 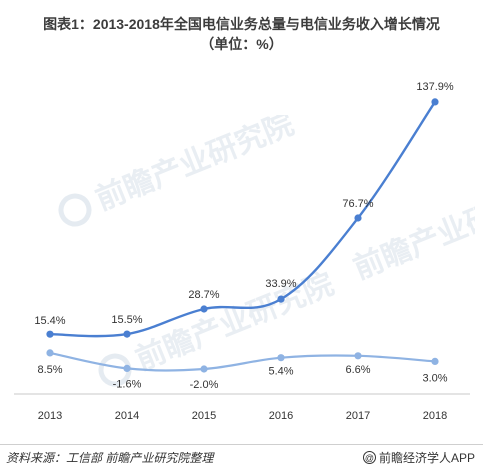 What do you see at coordinates (358, 218) in the screenshot?
I see `series-1-point-2017` at bounding box center [358, 218].